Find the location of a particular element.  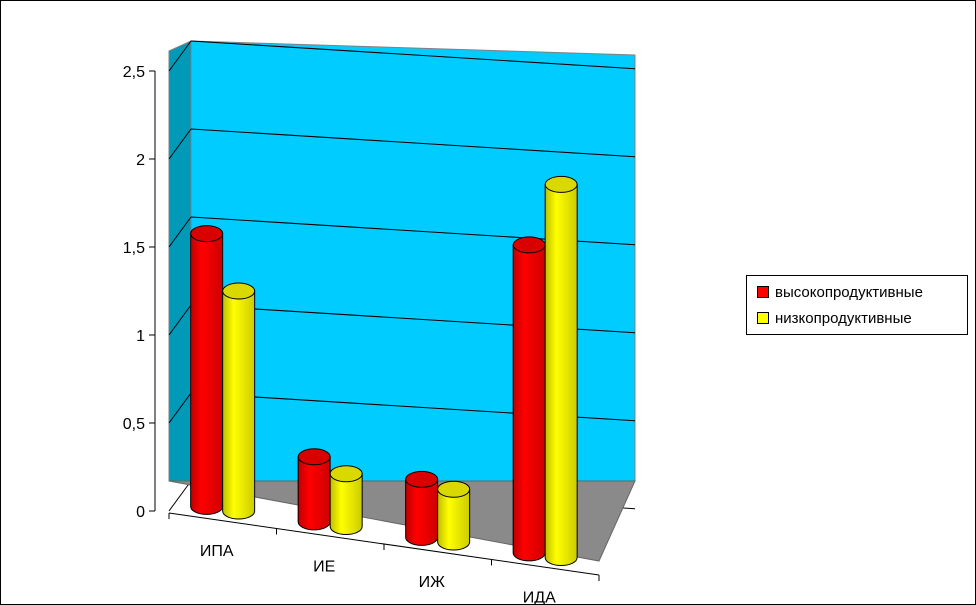

x-tick-label: ИДА is located at coordinates (539, 597).